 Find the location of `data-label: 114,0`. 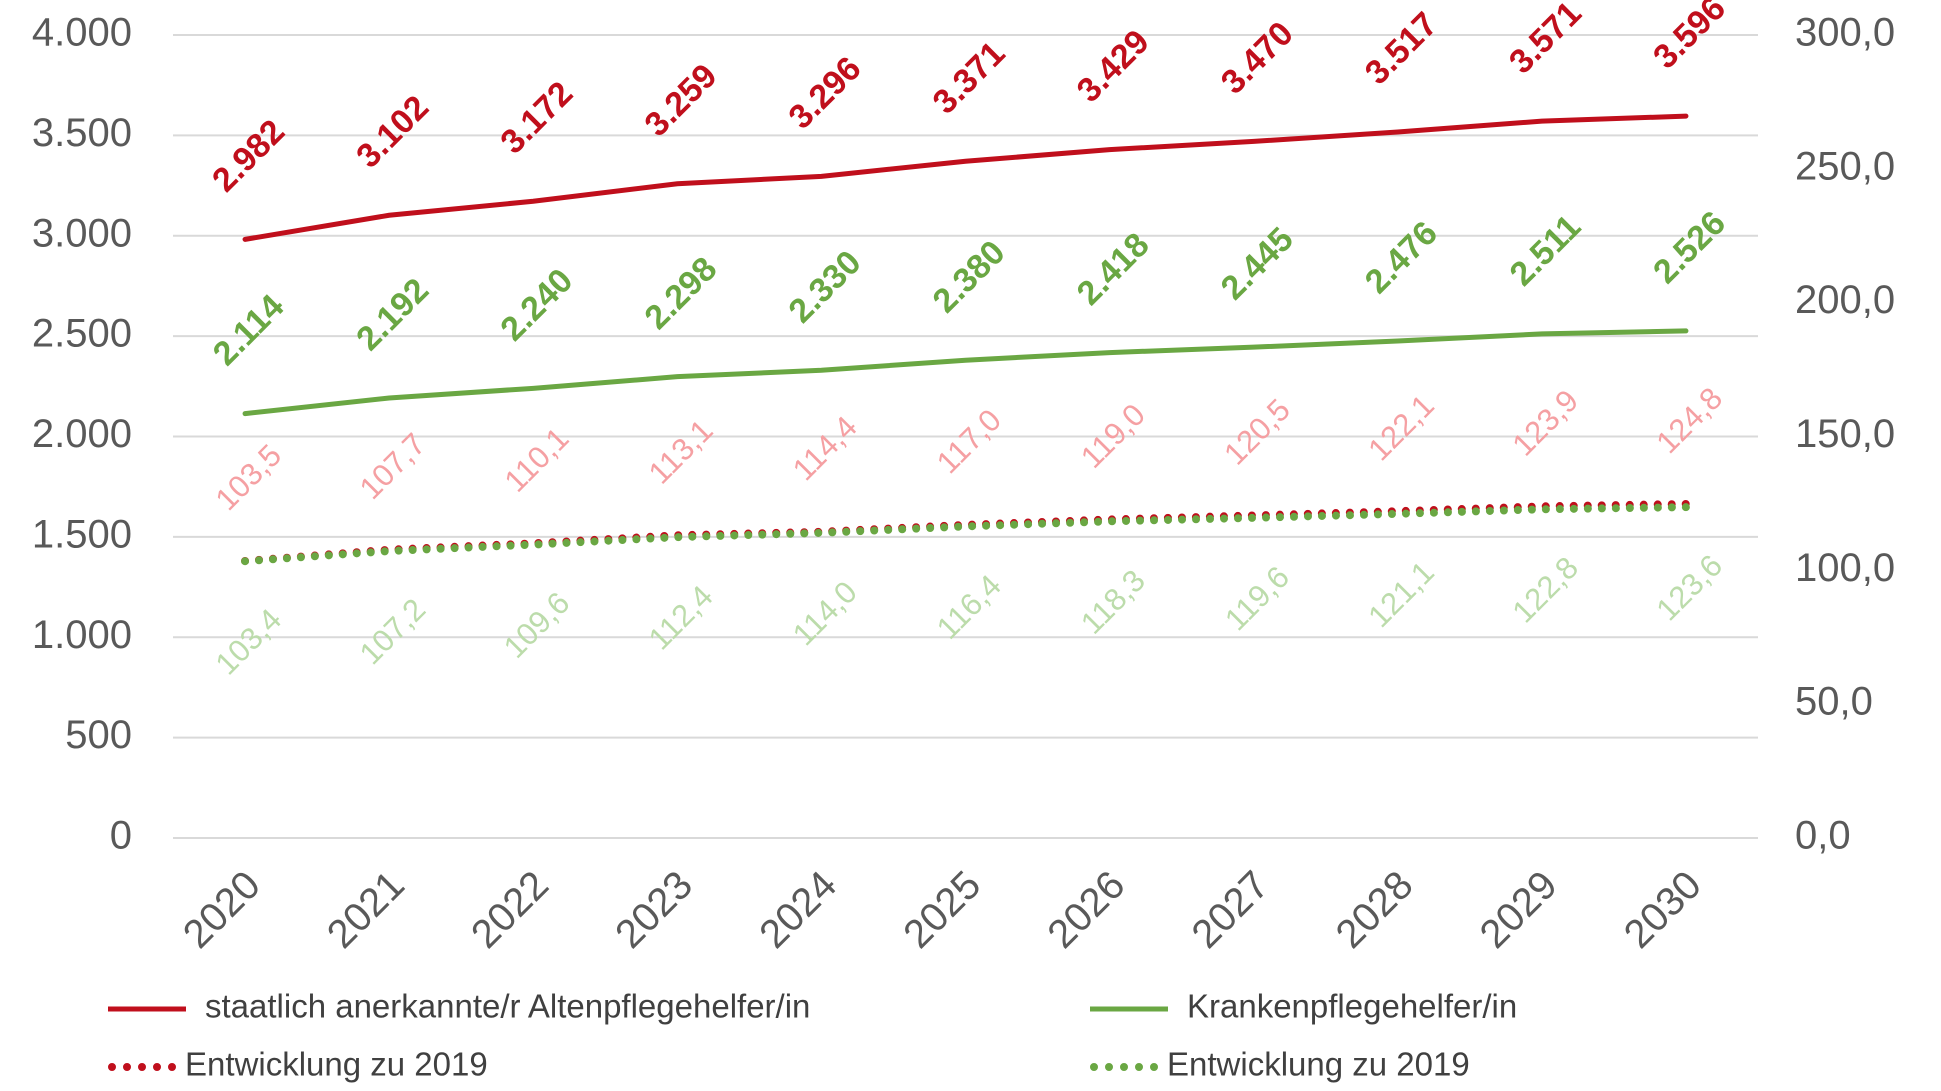

data-label: 114,0 is located at coordinates (825, 613).